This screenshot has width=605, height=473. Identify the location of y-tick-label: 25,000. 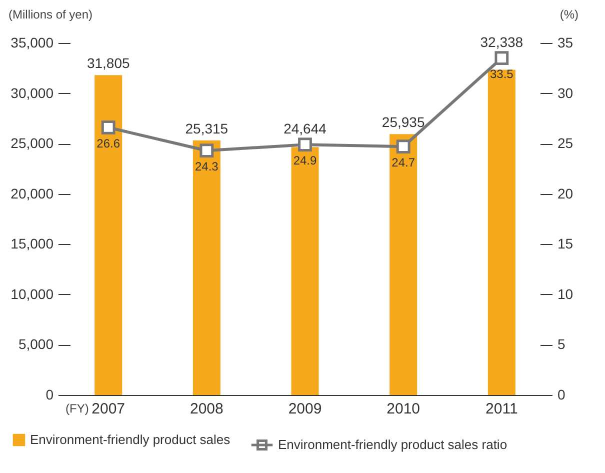
(32, 143).